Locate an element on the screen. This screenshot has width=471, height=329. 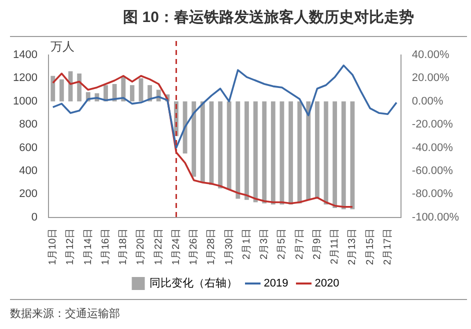
x-tick-label: 1月12日 is located at coordinates (70, 247).